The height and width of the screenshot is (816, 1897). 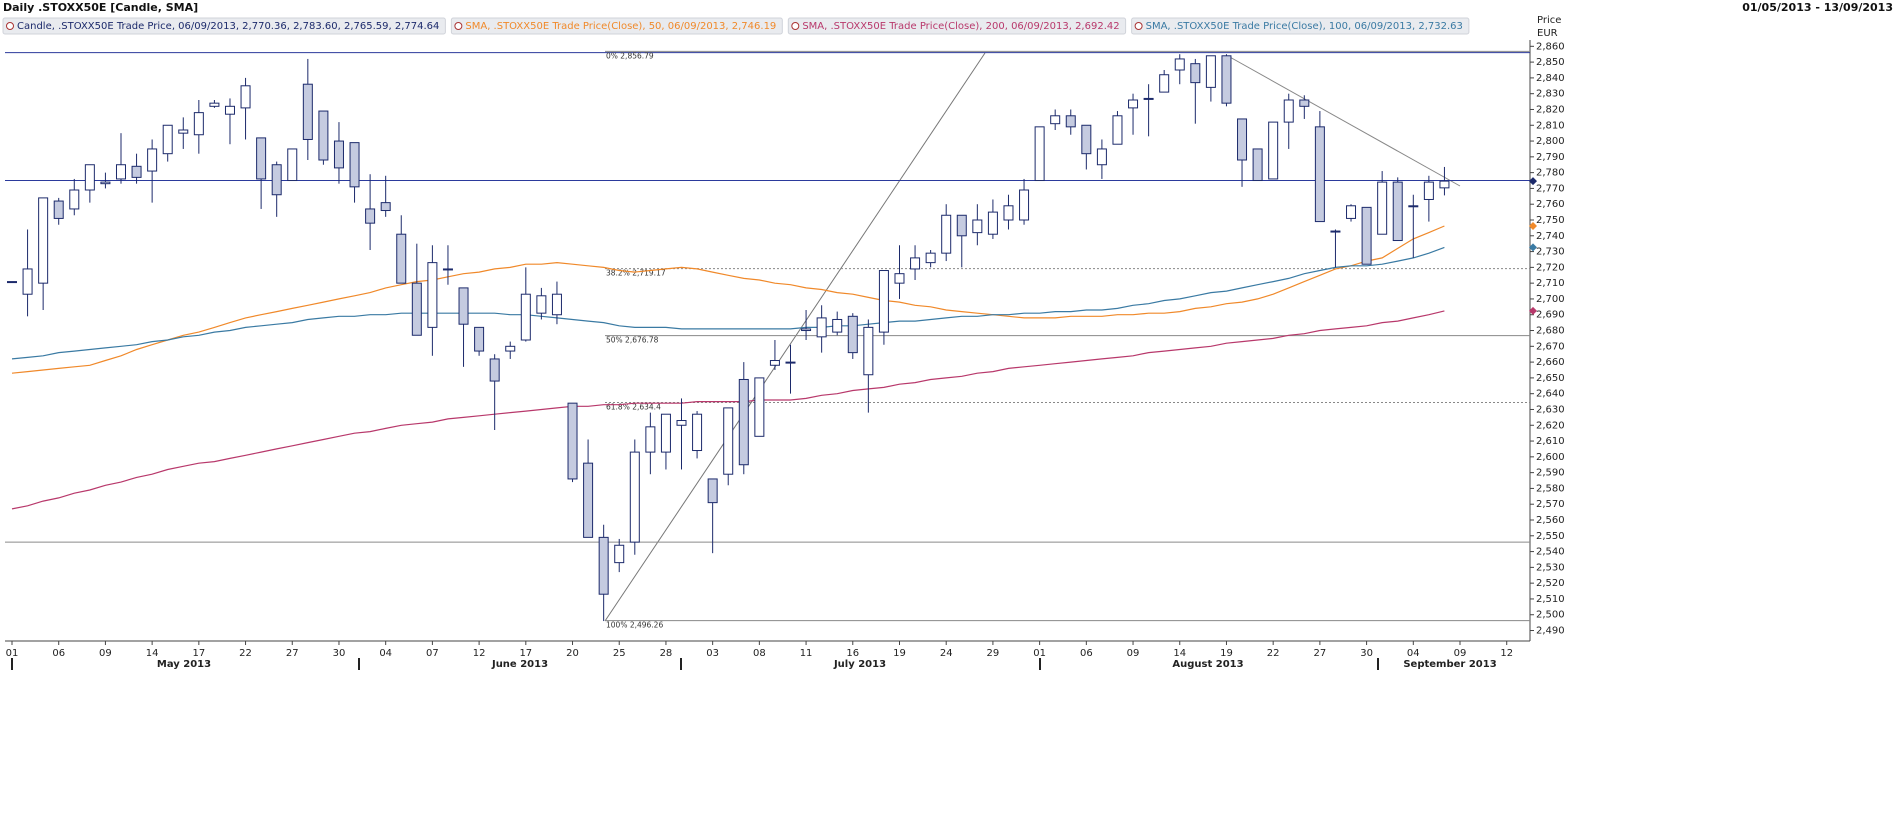 I want to click on y-tick-label: 2,630, so click(x=1550, y=409).